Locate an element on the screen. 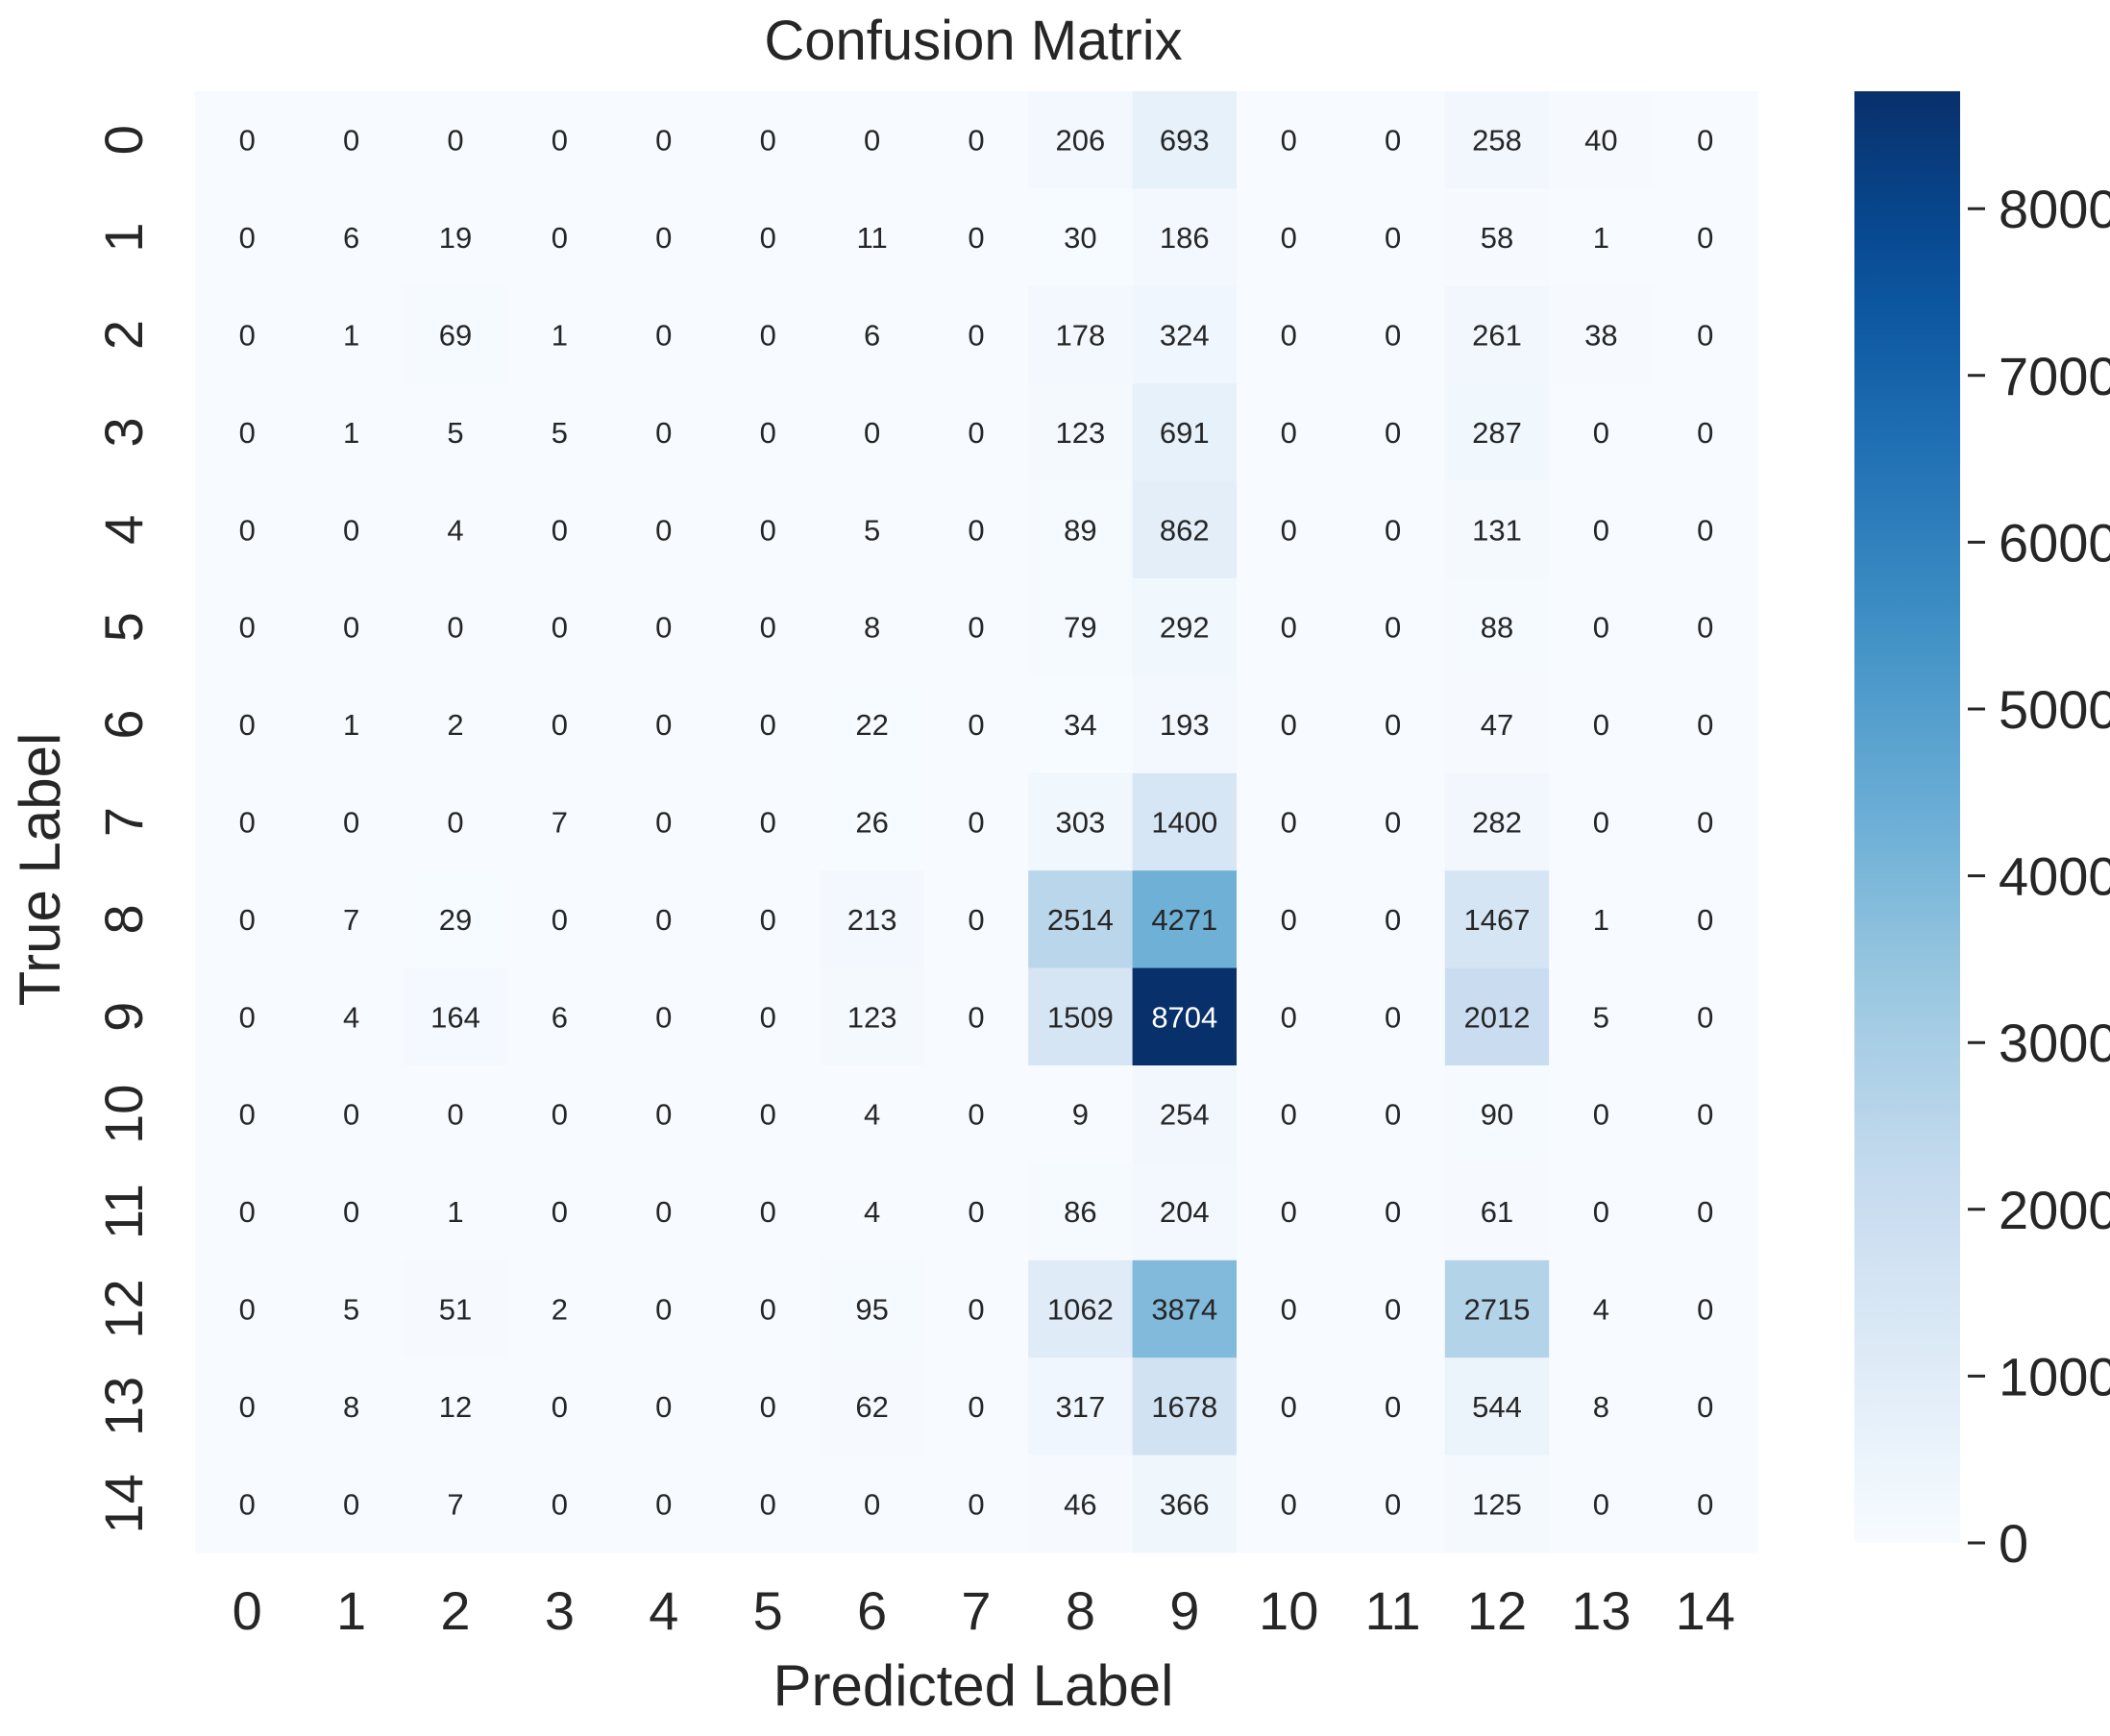 This screenshot has width=2110, height=1736. cell-value-label: 11 is located at coordinates (873, 238).